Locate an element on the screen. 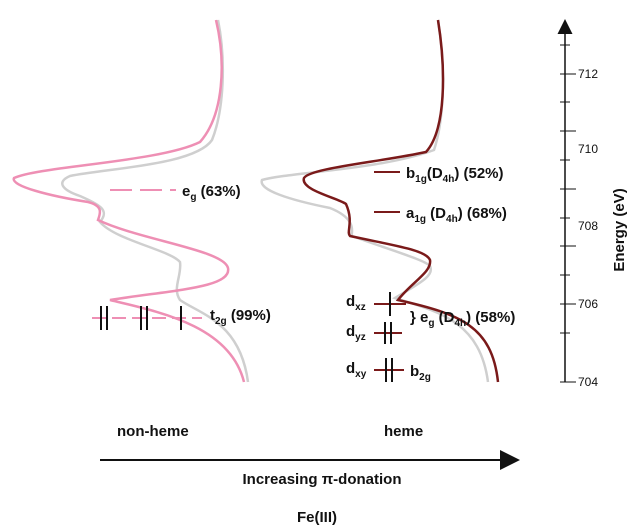  non-heme-column-label: non-heme is located at coordinates (153, 431).